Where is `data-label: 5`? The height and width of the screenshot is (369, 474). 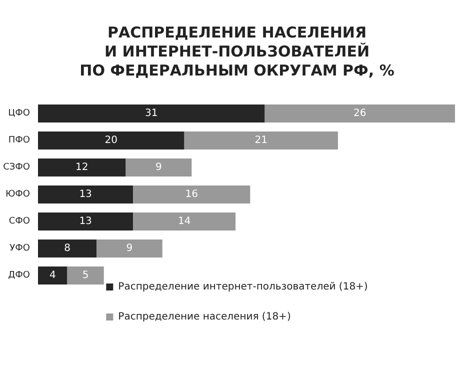 data-label: 5 is located at coordinates (85, 275).